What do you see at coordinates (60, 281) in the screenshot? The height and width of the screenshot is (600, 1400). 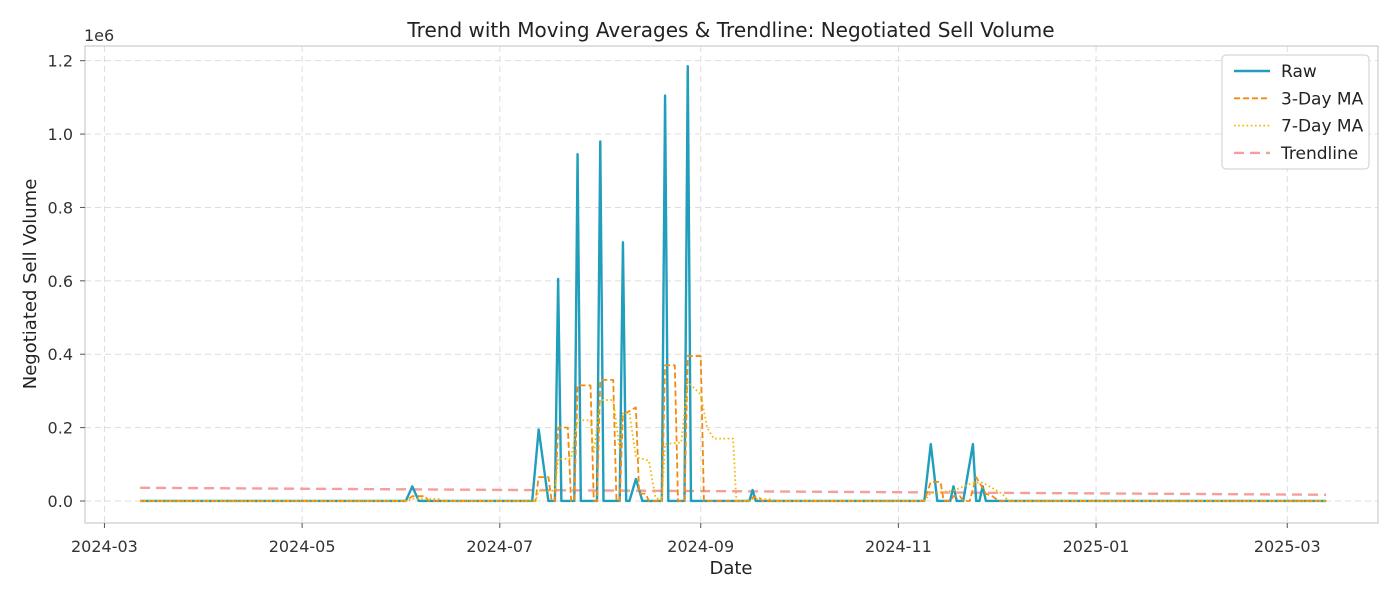 I see `y-tick-label: 0.6` at bounding box center [60, 281].